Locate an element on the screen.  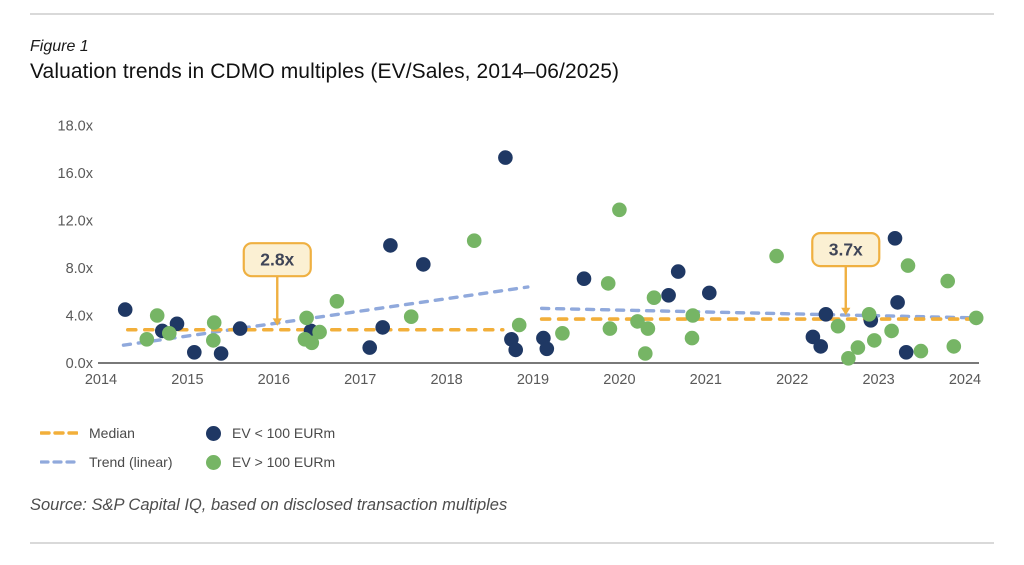
legend-item-median: Median is located at coordinates (123, 433).